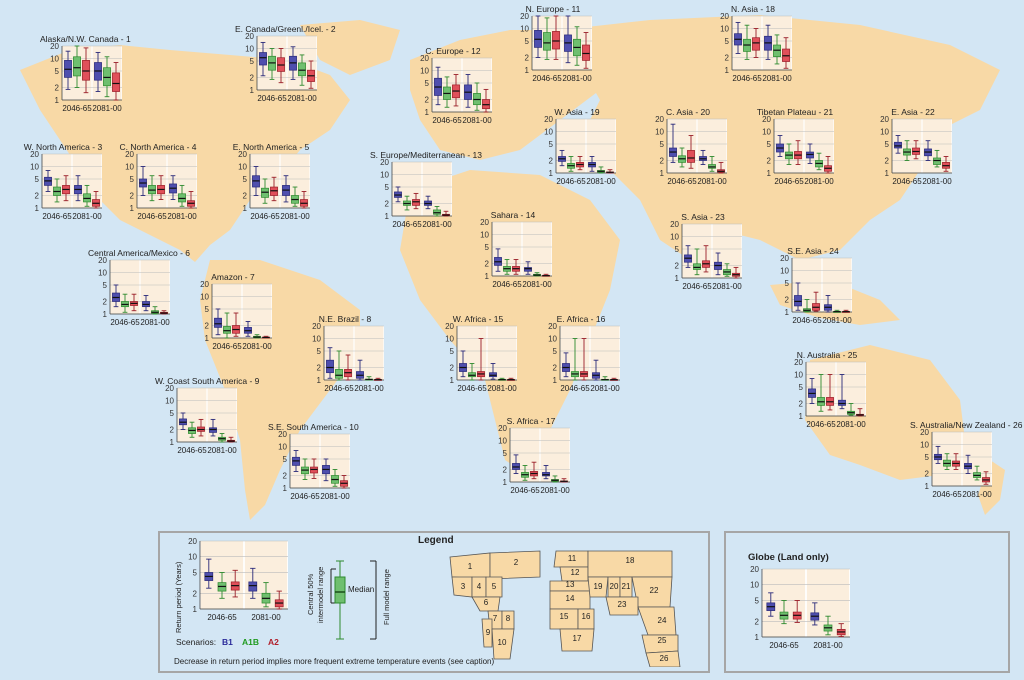 The image size is (1024, 680). What do you see at coordinates (350, 47) in the screenshot?
I see `greenland-land` at bounding box center [350, 47].